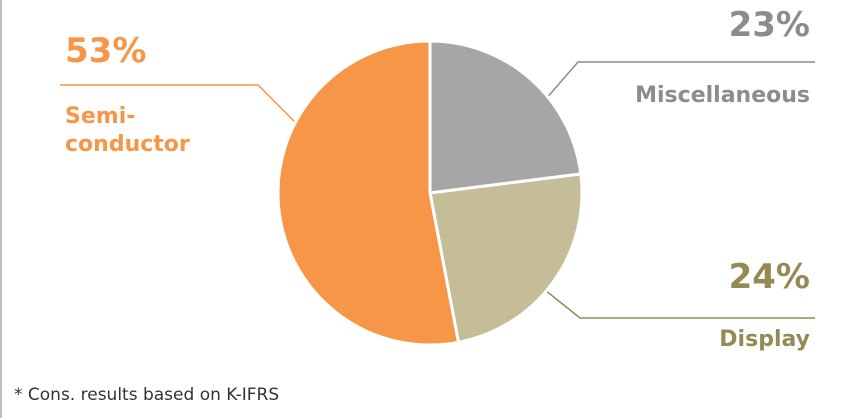  Describe the element at coordinates (769, 277) in the screenshot. I see `value-label: 24%` at that location.